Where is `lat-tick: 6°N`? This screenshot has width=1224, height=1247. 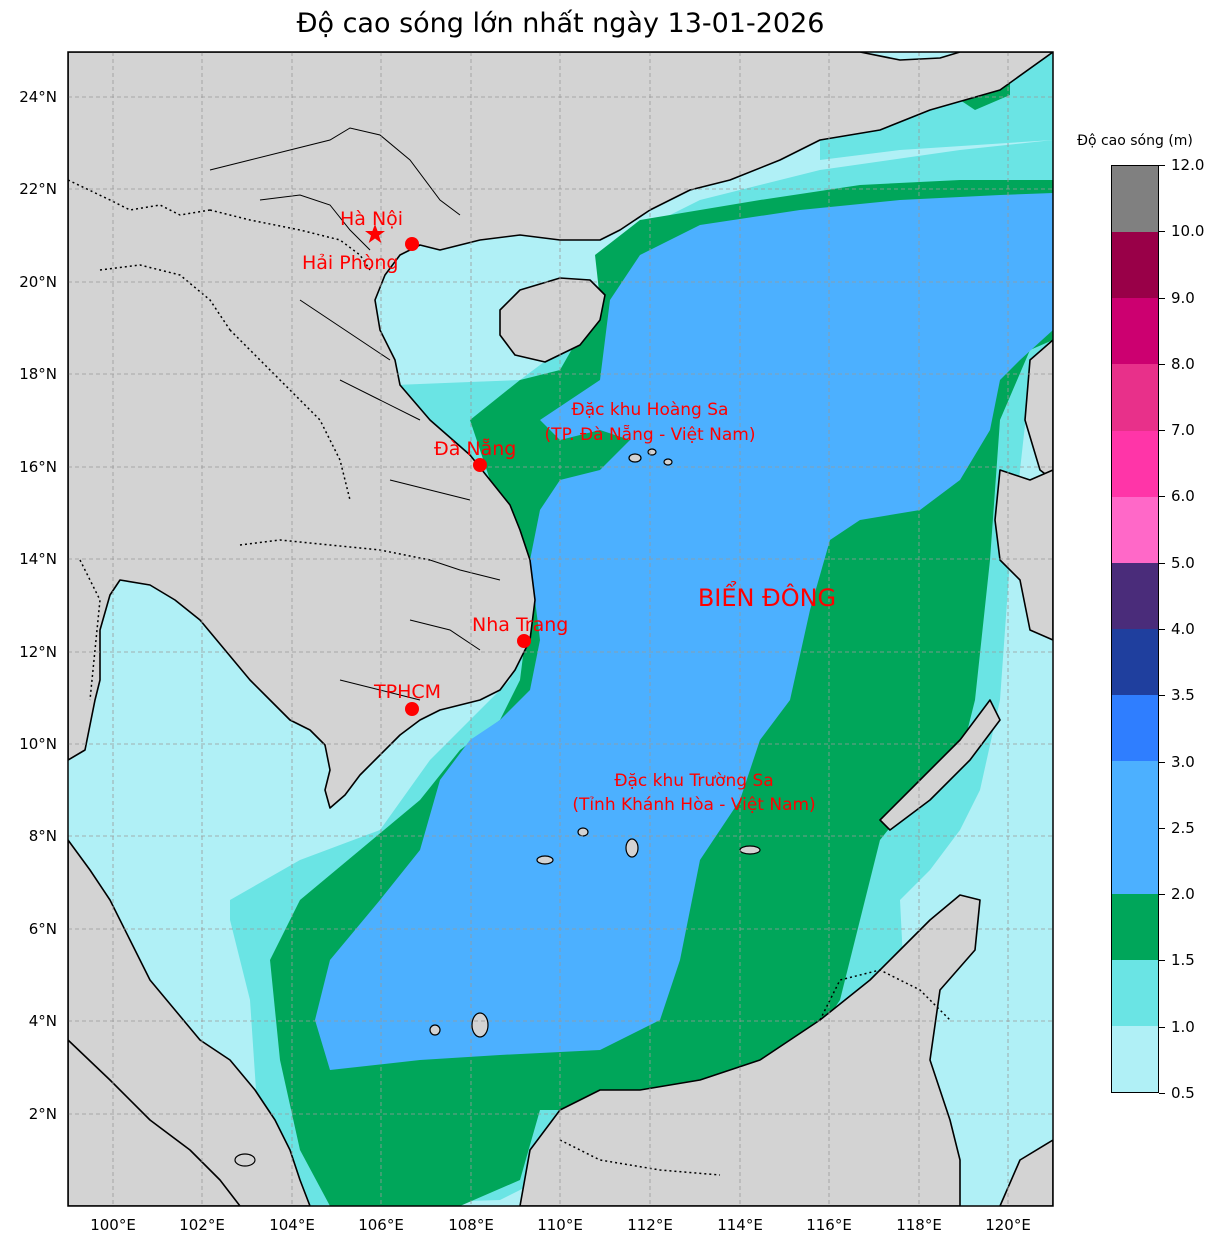
lat-tick: 6°N is located at coordinates (43, 929).